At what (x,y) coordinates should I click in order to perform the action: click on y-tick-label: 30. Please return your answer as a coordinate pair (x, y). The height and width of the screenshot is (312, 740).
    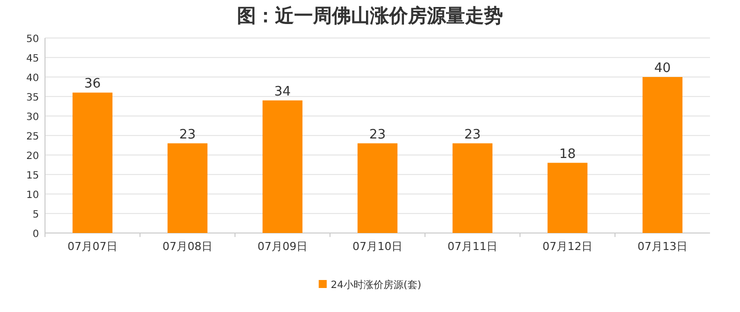
    Looking at the image, I should click on (32, 117).